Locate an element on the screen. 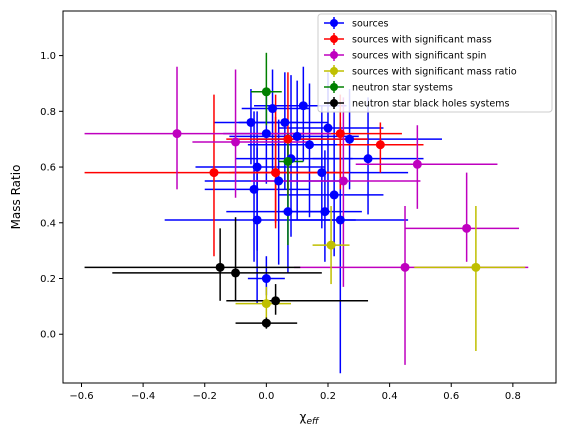 The width and height of the screenshot is (567, 433). y-axis-label: Mass Ratio is located at coordinates (16, 197).